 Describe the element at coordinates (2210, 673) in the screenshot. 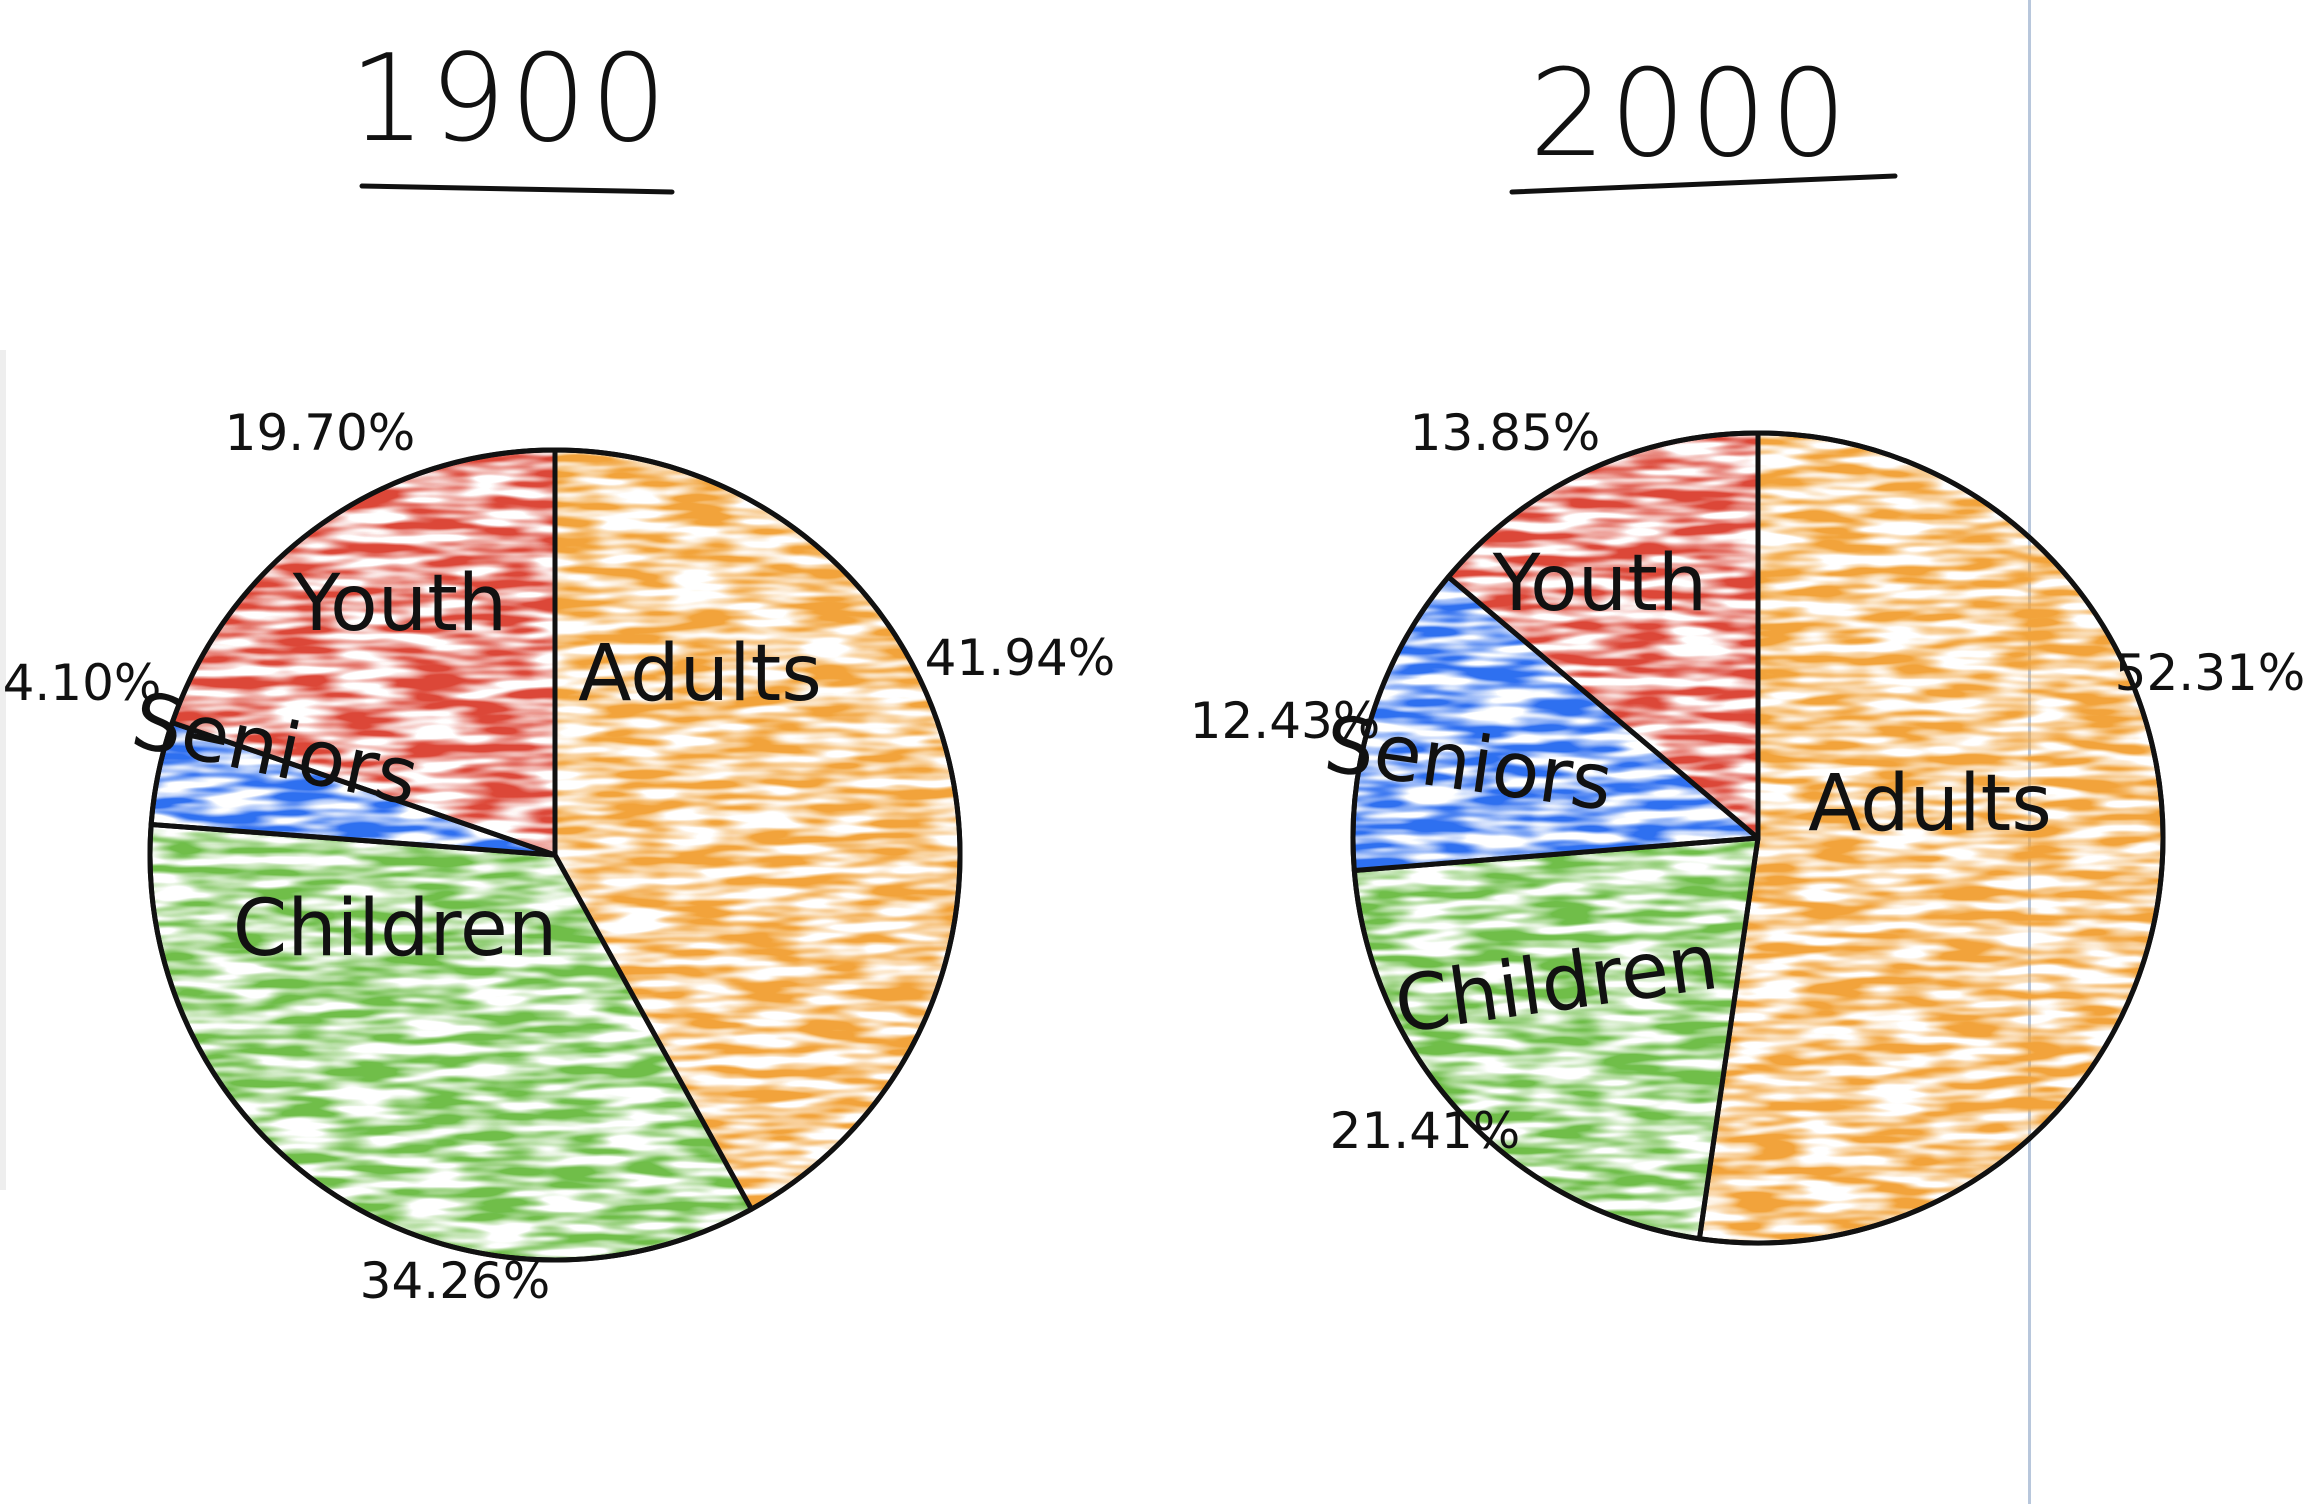

I see `slice-percent-adults: 52.31%` at that location.